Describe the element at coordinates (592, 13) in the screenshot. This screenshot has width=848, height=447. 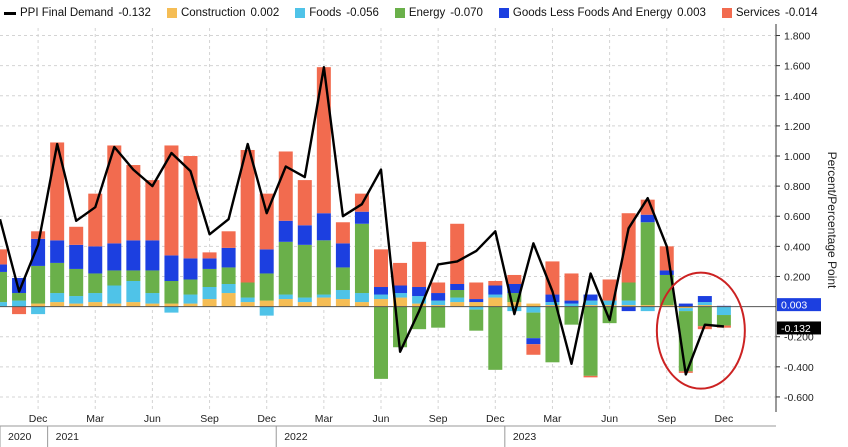
I see `legend-label: Goods Less Foods And Energy` at that location.